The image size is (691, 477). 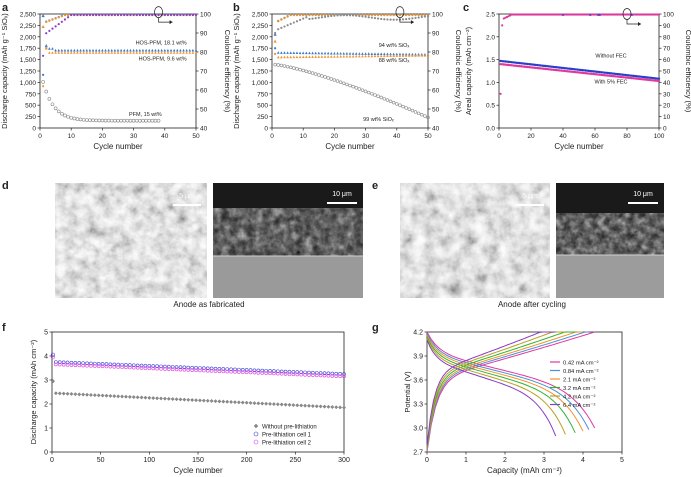 I want to click on y-tick-label: 2.5, so click(x=490, y=15).